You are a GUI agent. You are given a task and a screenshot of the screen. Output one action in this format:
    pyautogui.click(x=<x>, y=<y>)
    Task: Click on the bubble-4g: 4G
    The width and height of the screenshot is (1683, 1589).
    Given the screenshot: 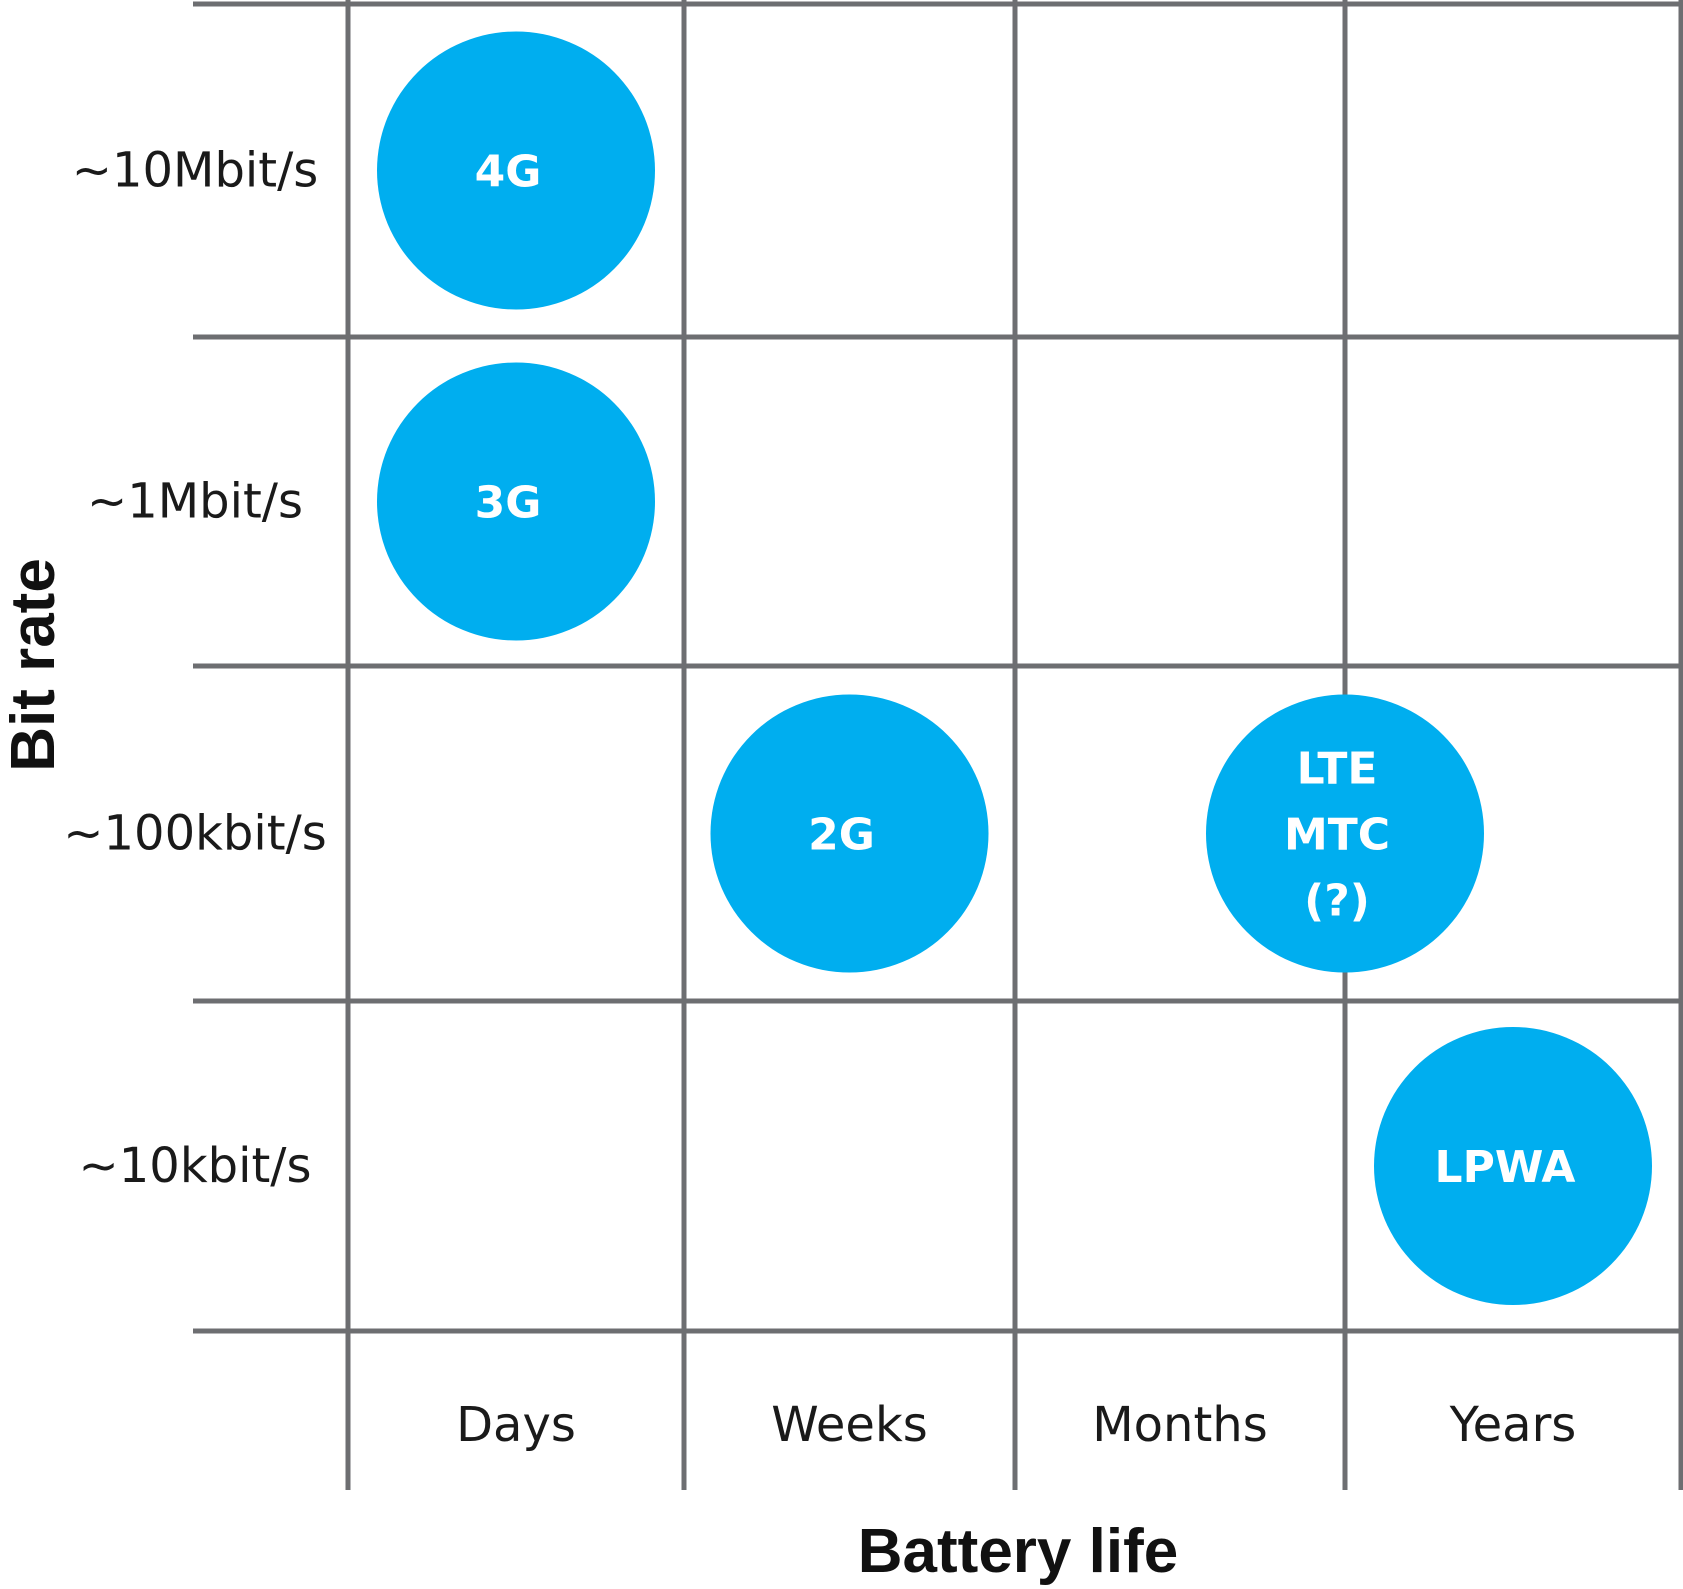 What is the action you would take?
    pyautogui.click(x=516, y=170)
    